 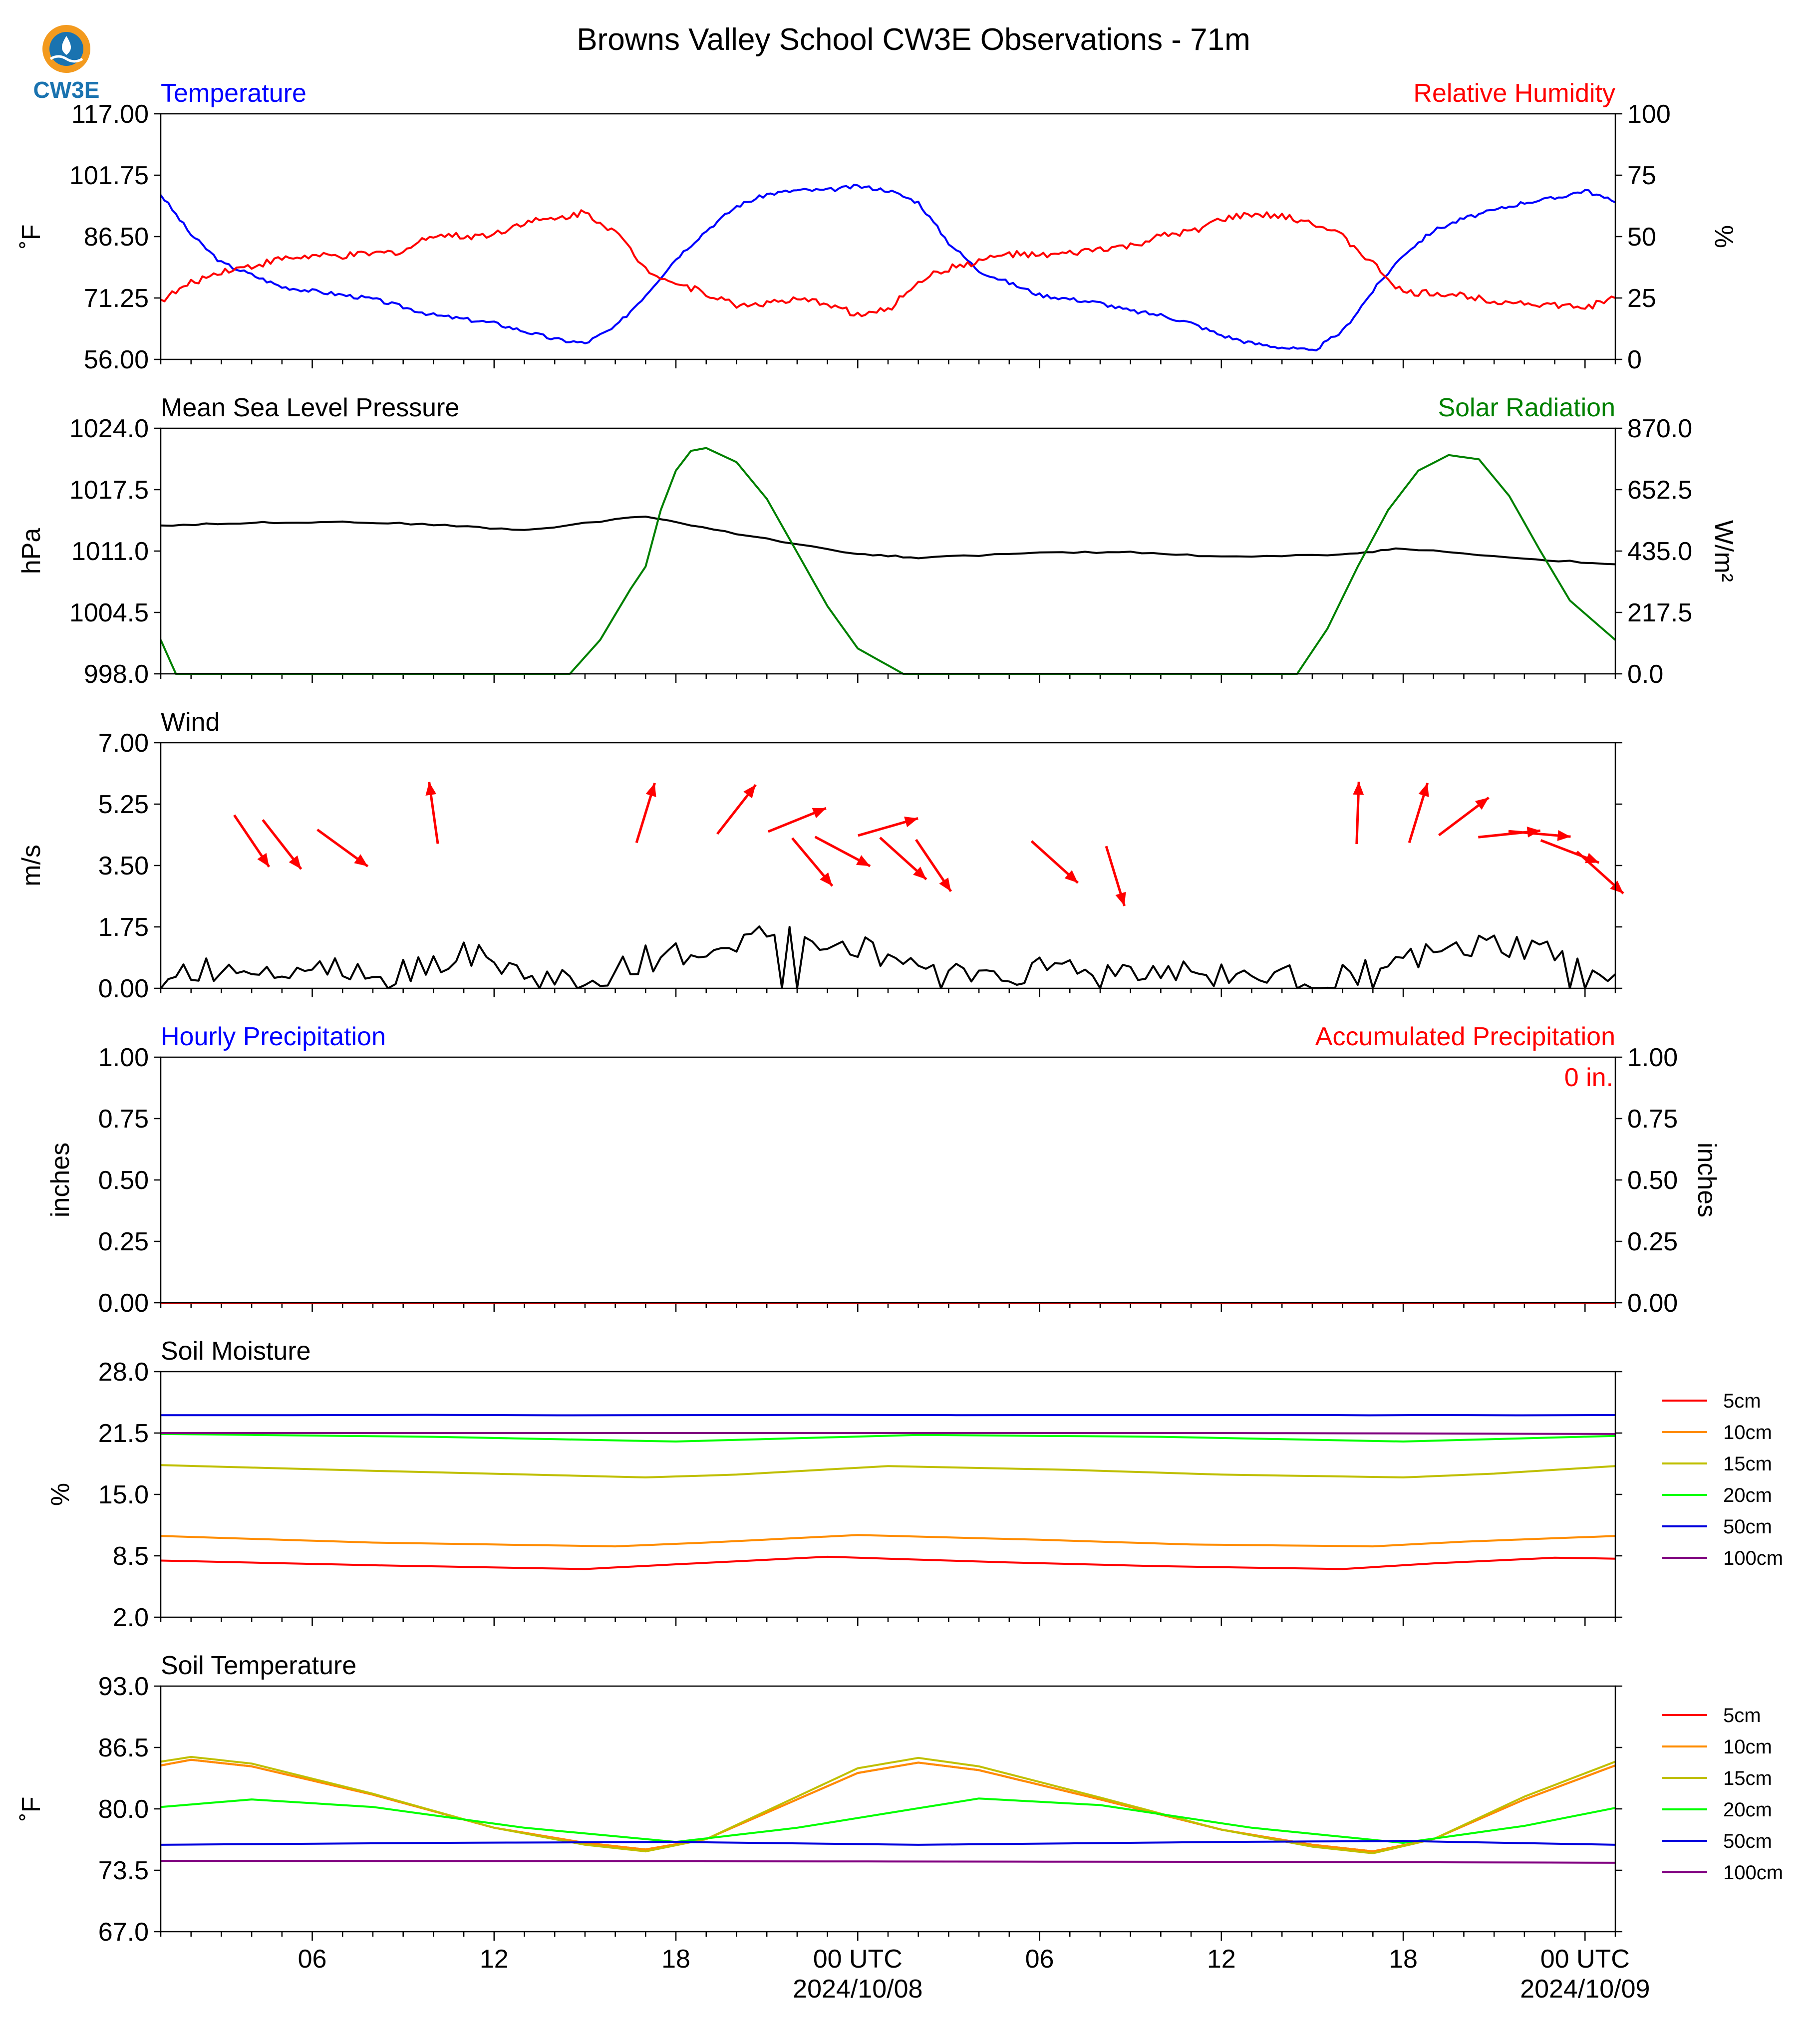 I want to click on precip-right-axis-label: inches, so click(x=1706, y=1180).